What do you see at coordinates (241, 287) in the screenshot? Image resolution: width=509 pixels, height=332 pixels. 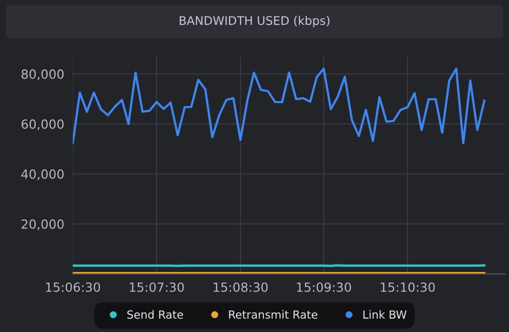 I see `x-tick-label: 15:08:30` at bounding box center [241, 287].